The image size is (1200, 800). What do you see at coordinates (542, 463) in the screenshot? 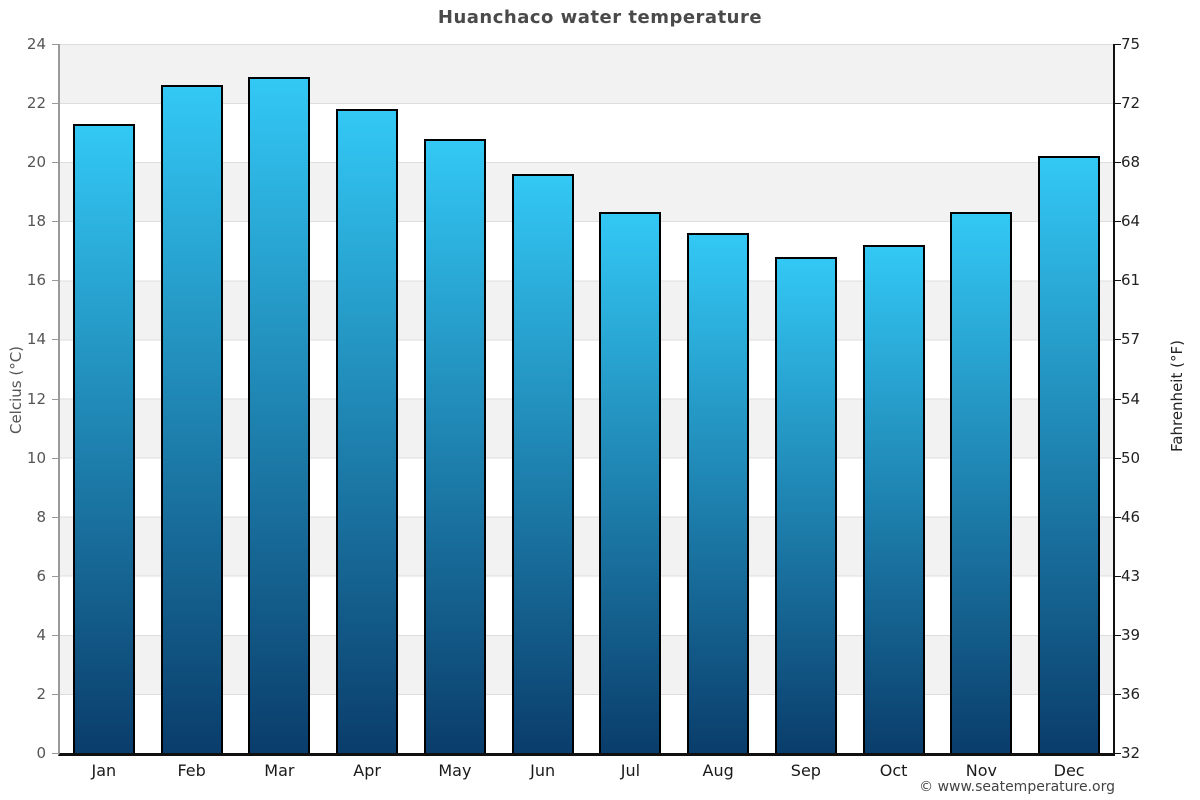
I see `bar-jun` at bounding box center [542, 463].